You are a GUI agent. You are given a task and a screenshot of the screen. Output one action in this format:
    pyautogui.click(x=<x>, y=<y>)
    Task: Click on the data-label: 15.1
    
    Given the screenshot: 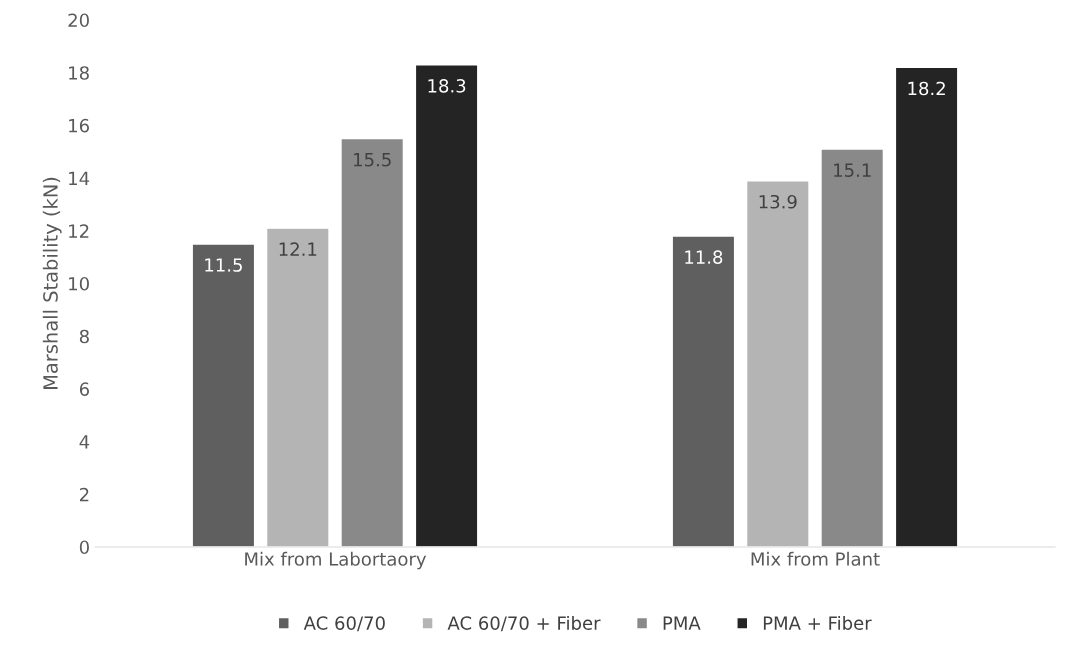 What is the action you would take?
    pyautogui.click(x=852, y=170)
    